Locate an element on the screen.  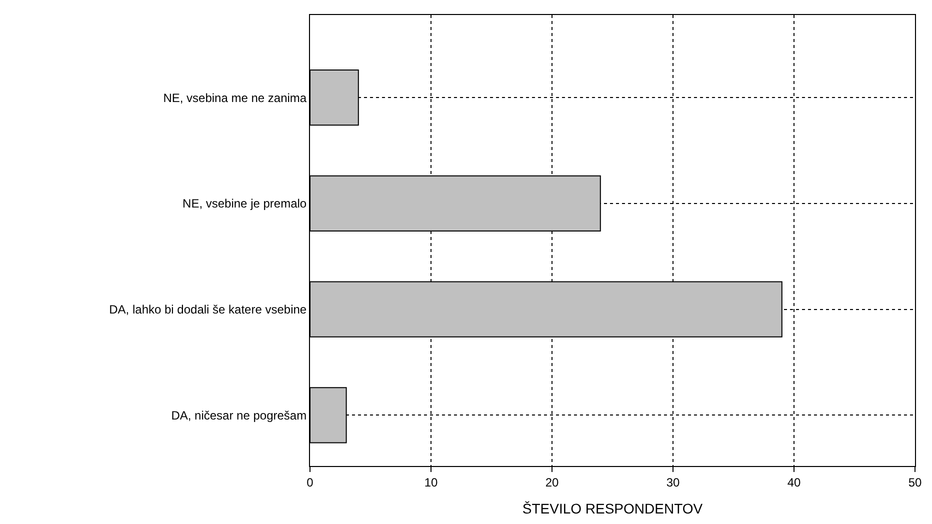
y-tick-label: NE, vsebina me ne zanima is located at coordinates (235, 97).